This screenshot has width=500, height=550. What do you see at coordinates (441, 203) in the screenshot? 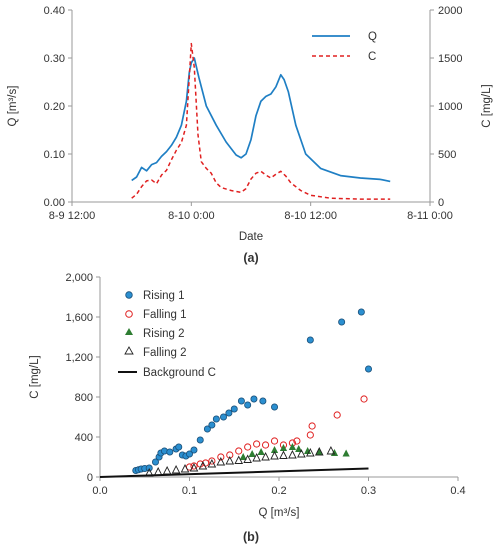
I see `y2-tick-label: 0` at bounding box center [441, 203].